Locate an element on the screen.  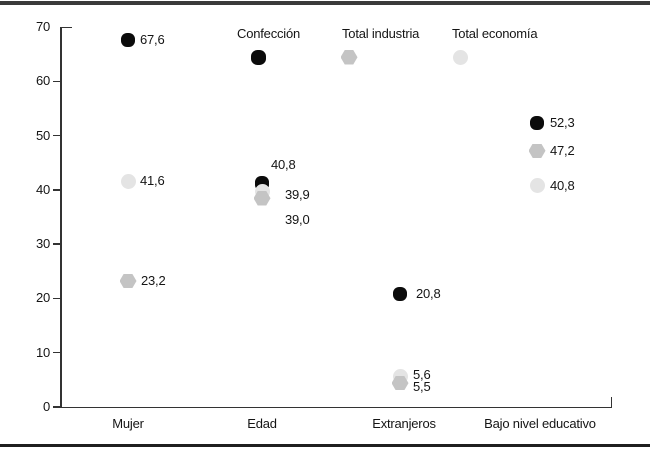
data-point-total-econom-a-mujer is located at coordinates (128, 181).